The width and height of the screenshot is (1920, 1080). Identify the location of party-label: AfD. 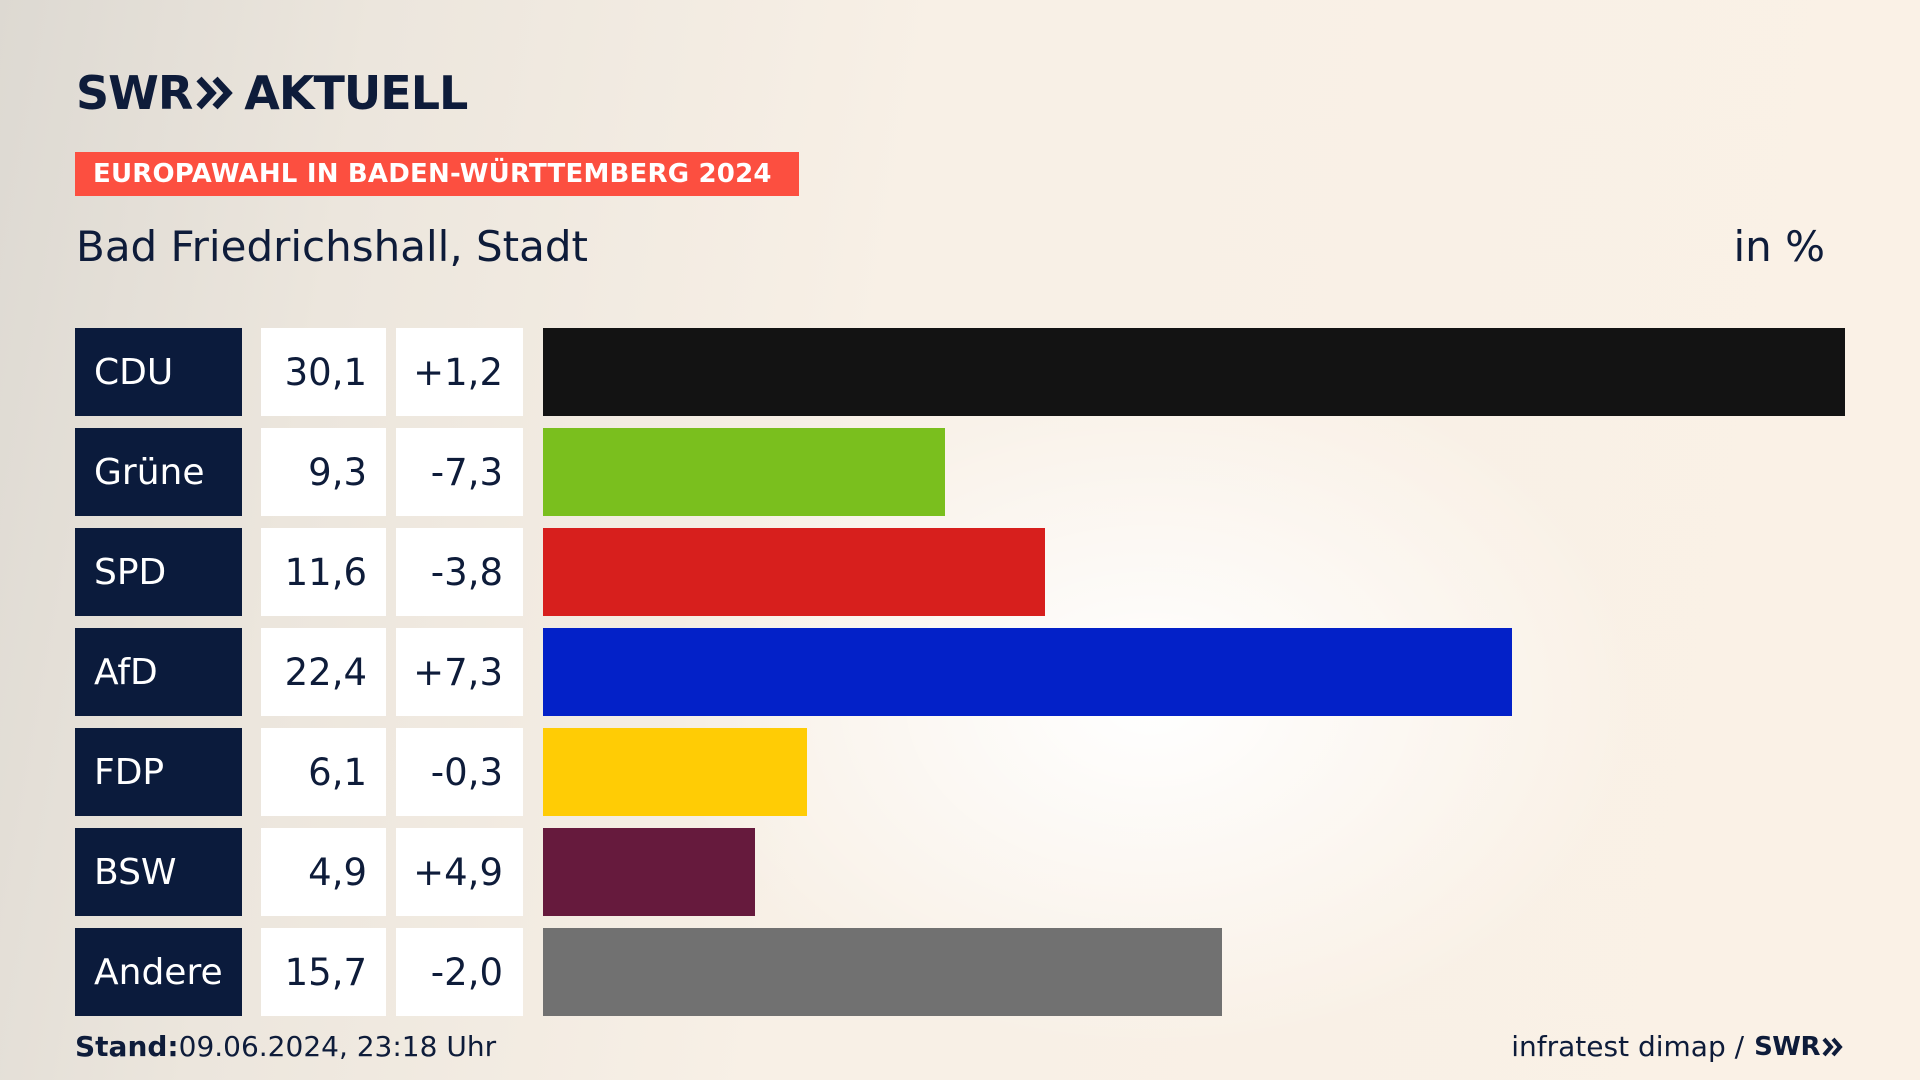
(158, 672).